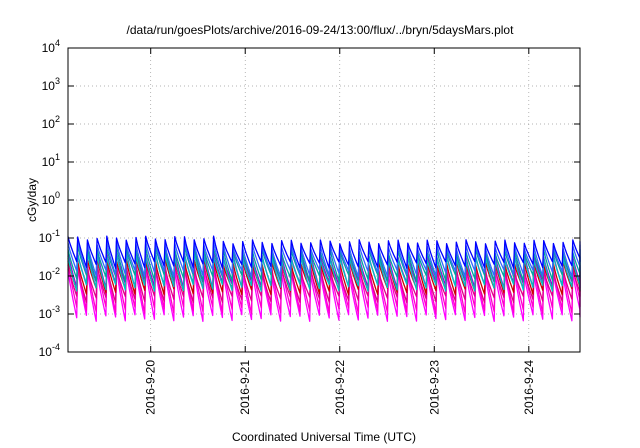 Image resolution: width=640 pixels, height=448 pixels. What do you see at coordinates (340, 387) in the screenshot?
I see `x-tick-label: 2016-9-22` at bounding box center [340, 387].